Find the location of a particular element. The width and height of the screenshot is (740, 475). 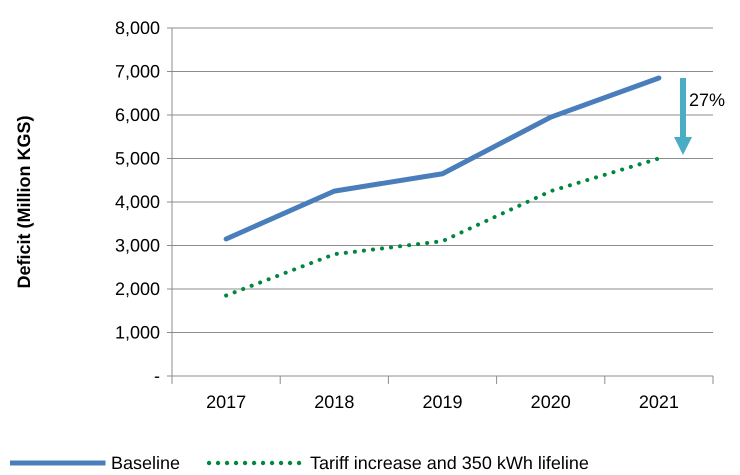

legend-label: Baseline is located at coordinates (145, 463).